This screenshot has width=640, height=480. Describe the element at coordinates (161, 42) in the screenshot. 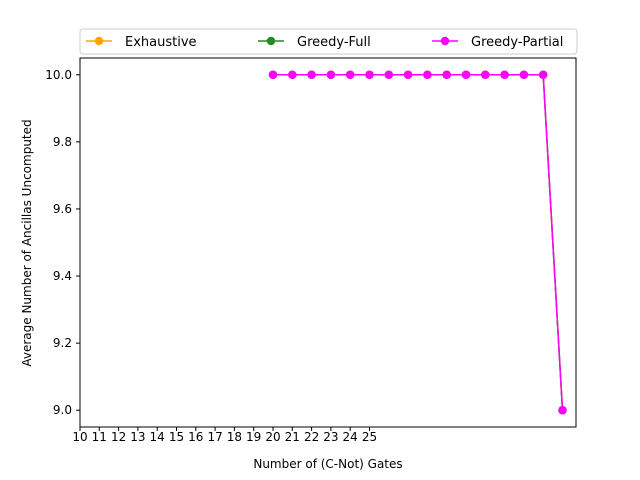

I see `legend-label: Exhaustive` at that location.